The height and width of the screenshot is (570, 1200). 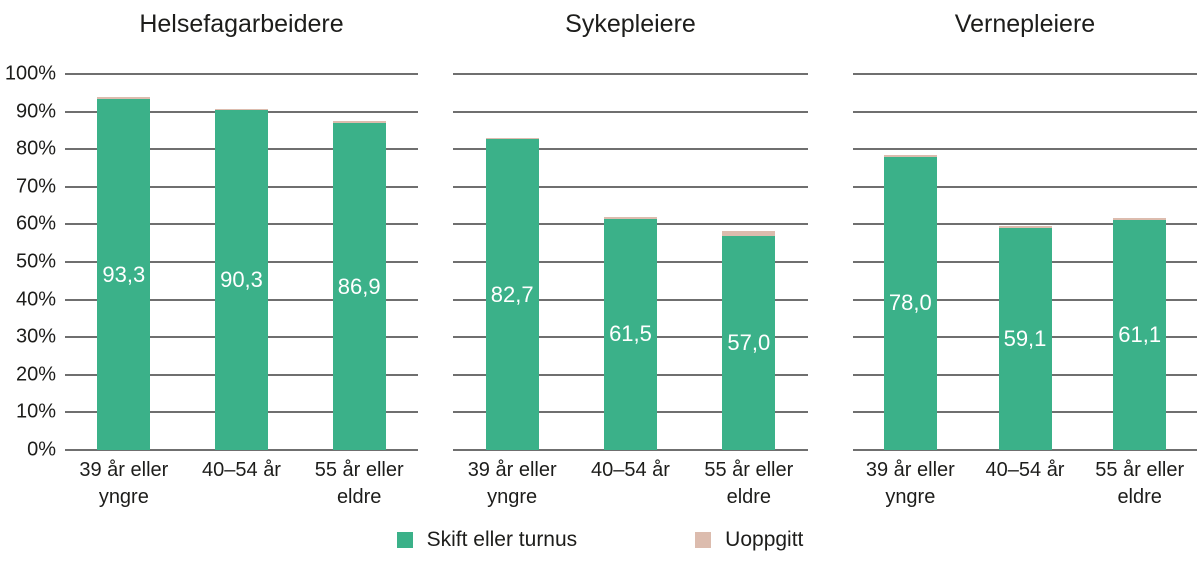 I want to click on legend-item-skift-eller-turnus: Skift eller turnus, so click(x=487, y=540).